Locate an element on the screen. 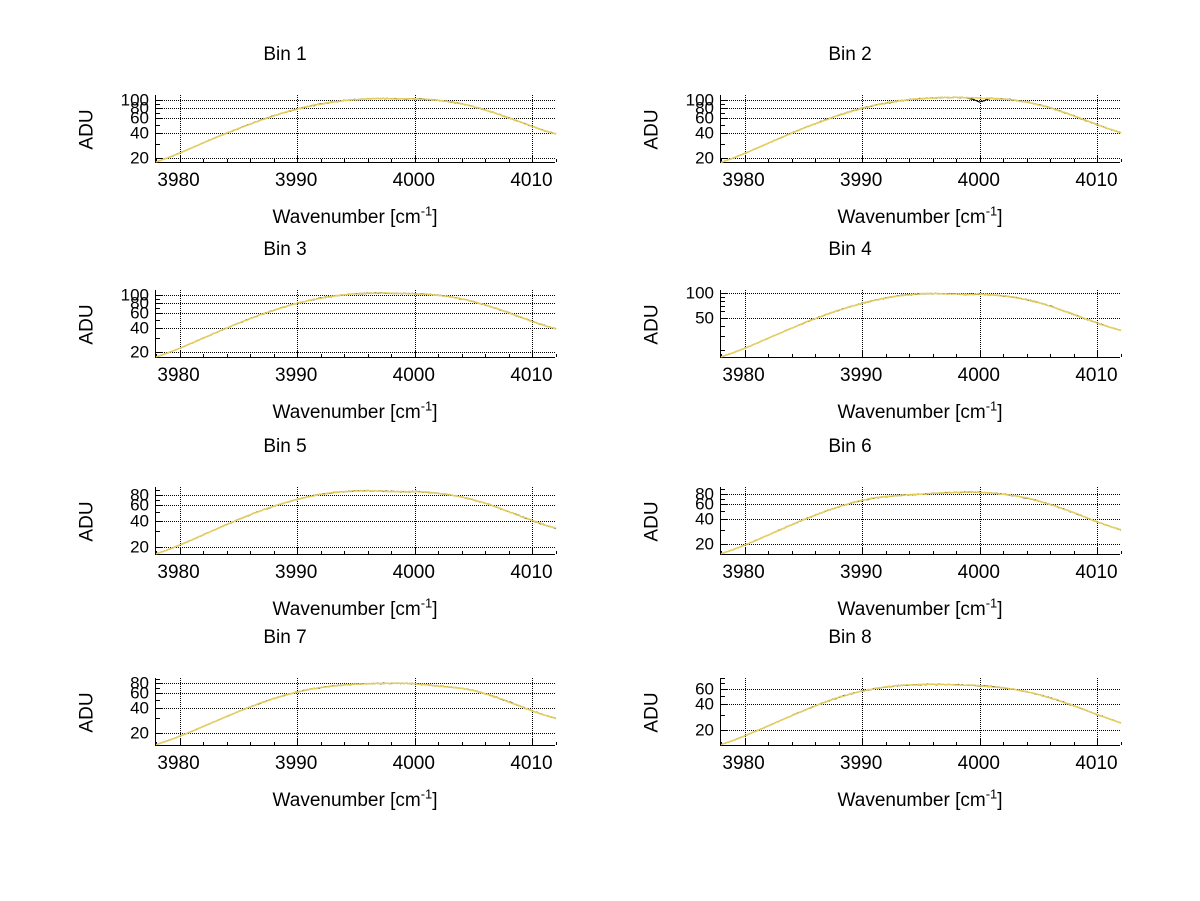  curve-group is located at coordinates (921, 523).